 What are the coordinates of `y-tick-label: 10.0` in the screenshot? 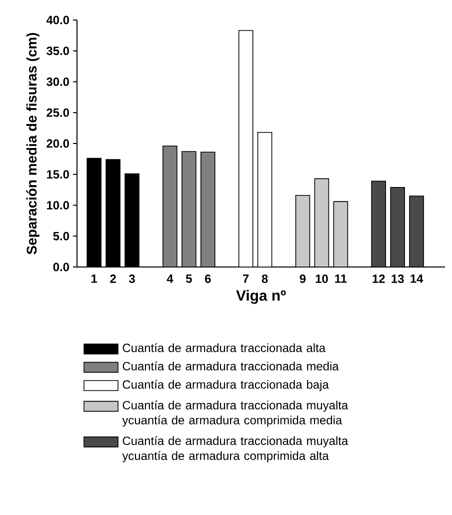 It's located at (57, 205).